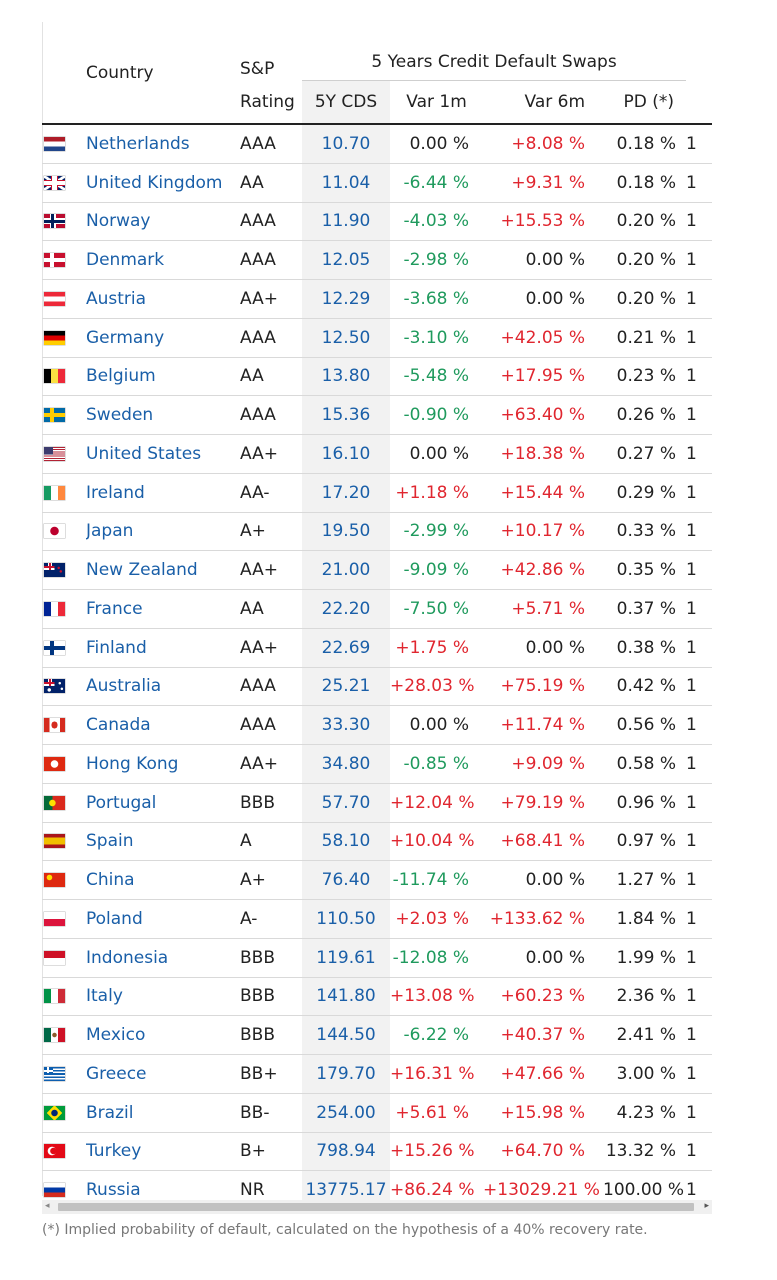 The width and height of the screenshot is (777, 1280). What do you see at coordinates (377, 415) in the screenshot?
I see `table-row: Sweden AAA 15.36 -0.90 % +63.40 % 0.26 % 1` at bounding box center [377, 415].